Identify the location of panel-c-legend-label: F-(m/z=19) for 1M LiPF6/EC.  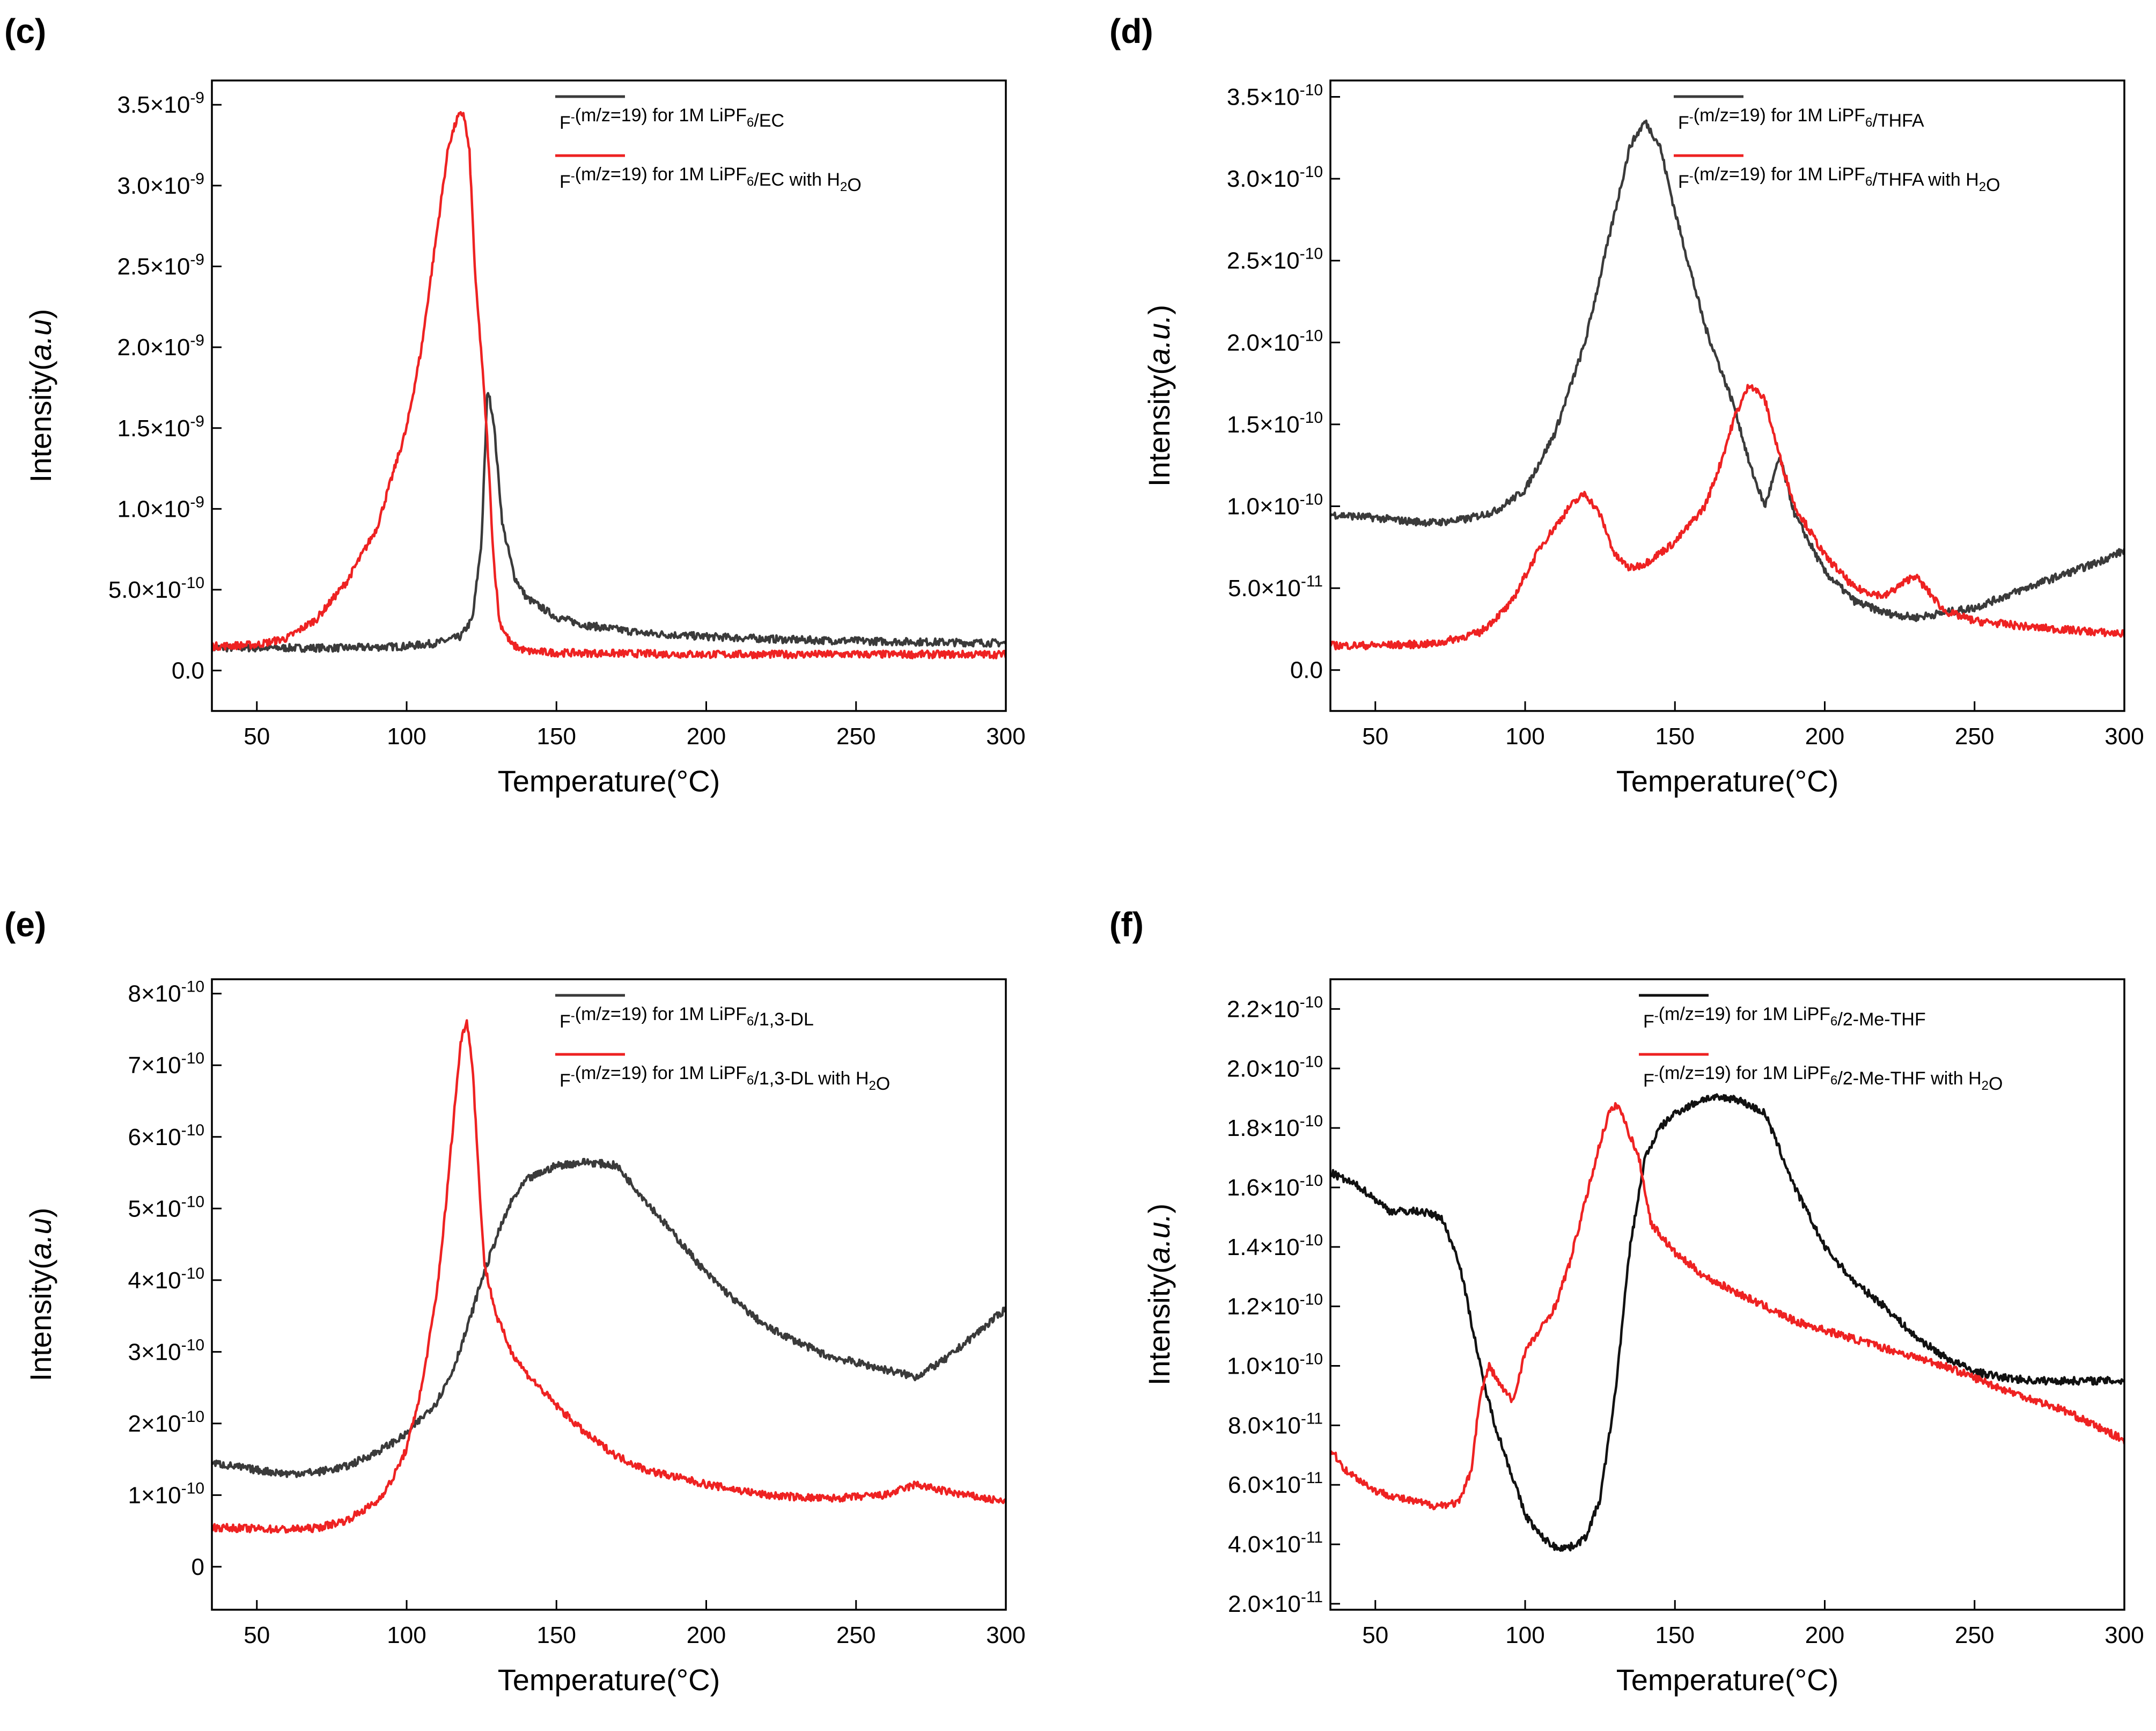
(672, 119).